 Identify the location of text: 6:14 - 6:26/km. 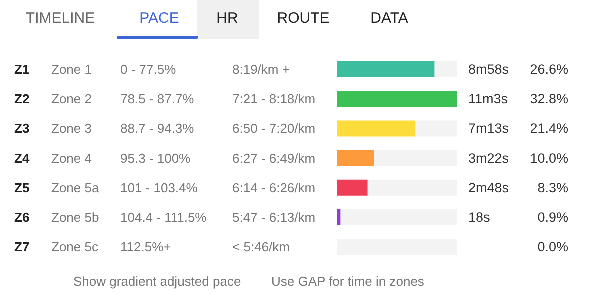
(274, 188).